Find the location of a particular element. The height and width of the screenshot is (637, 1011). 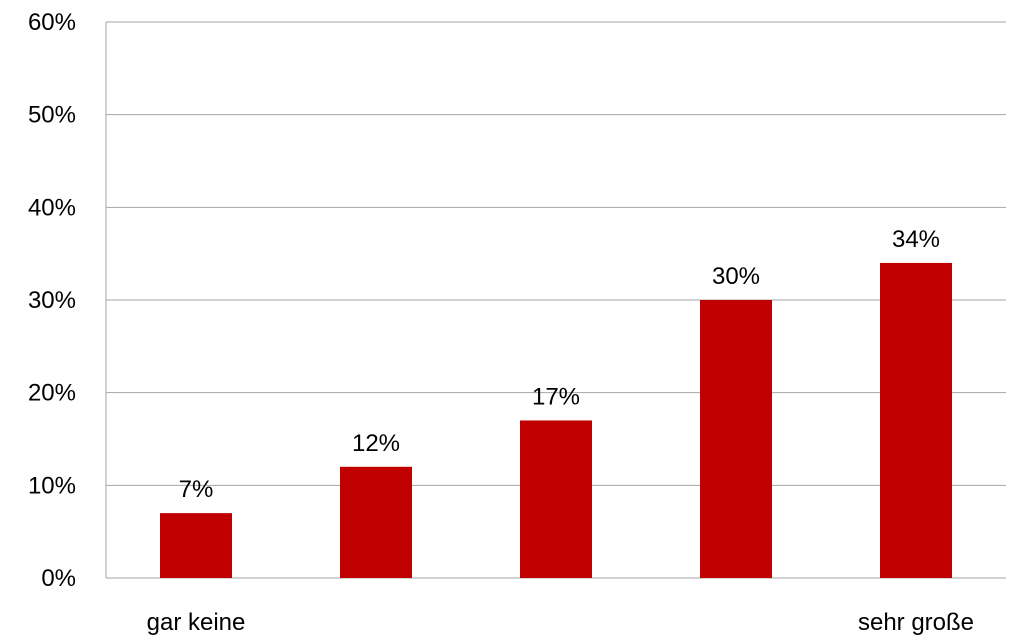

data-label-4: 30% is located at coordinates (736, 276).